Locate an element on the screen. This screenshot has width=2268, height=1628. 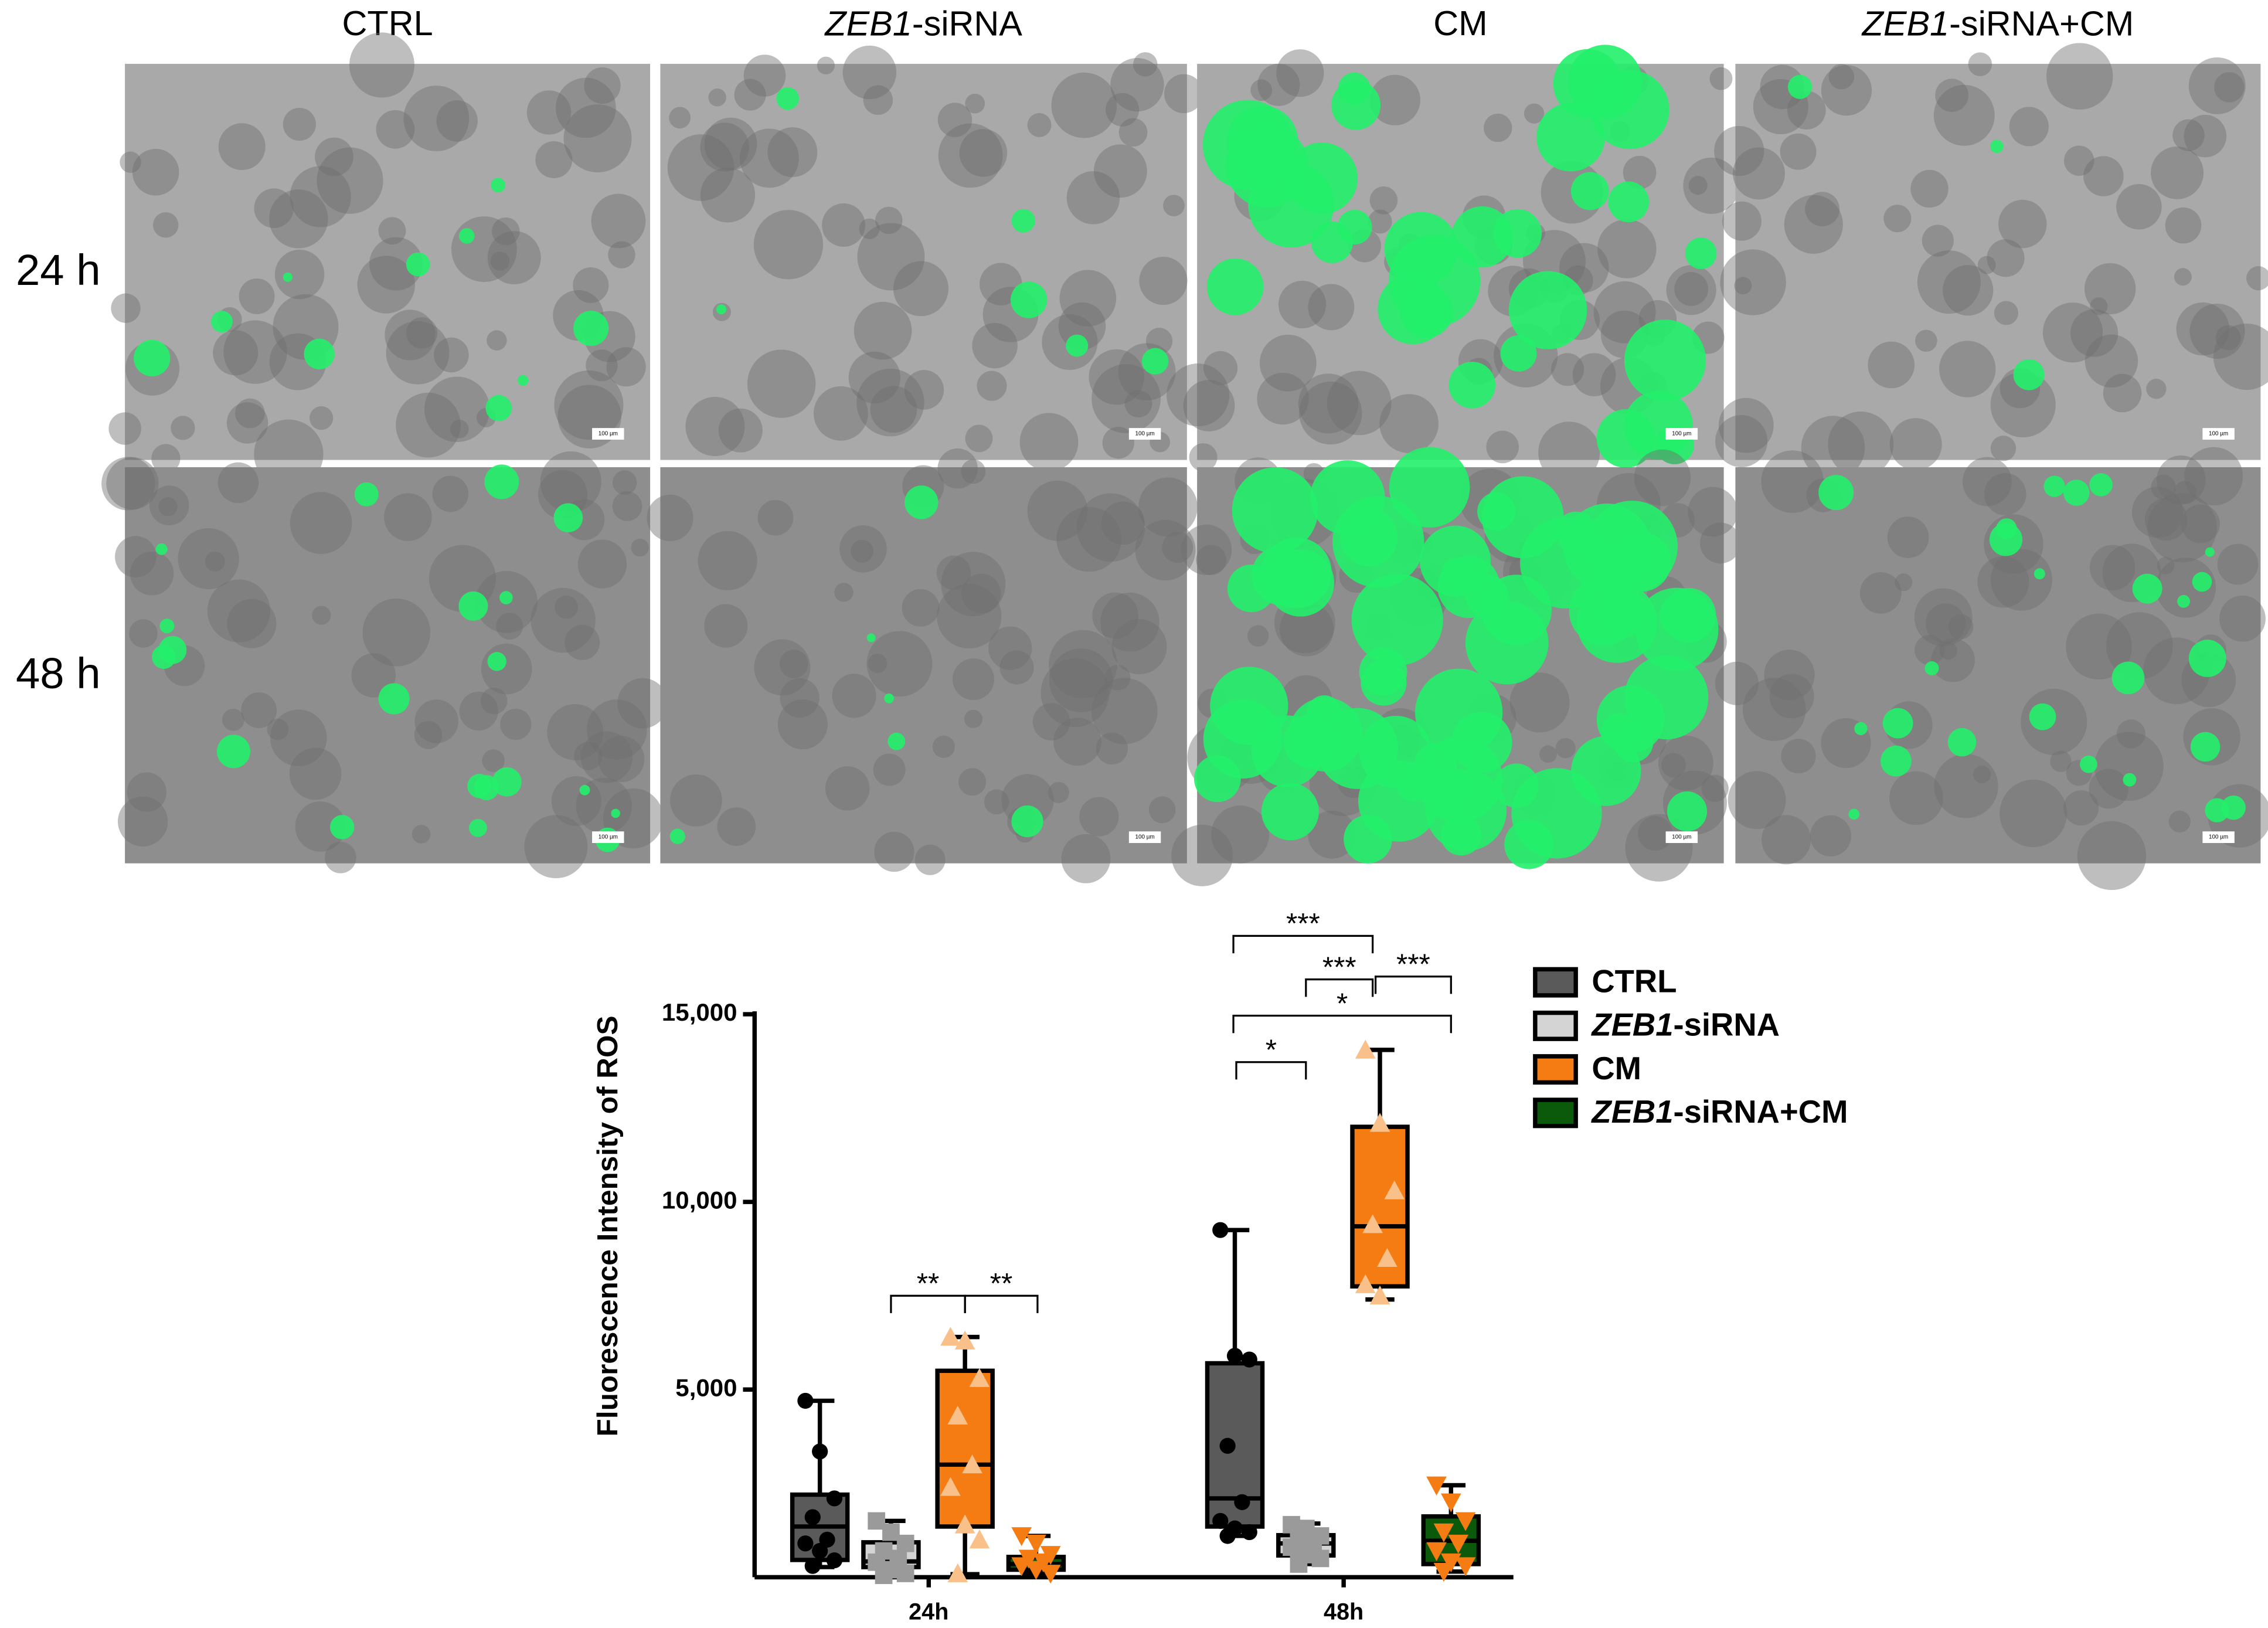
scale-bar-label: 100 µm is located at coordinates (608, 434).